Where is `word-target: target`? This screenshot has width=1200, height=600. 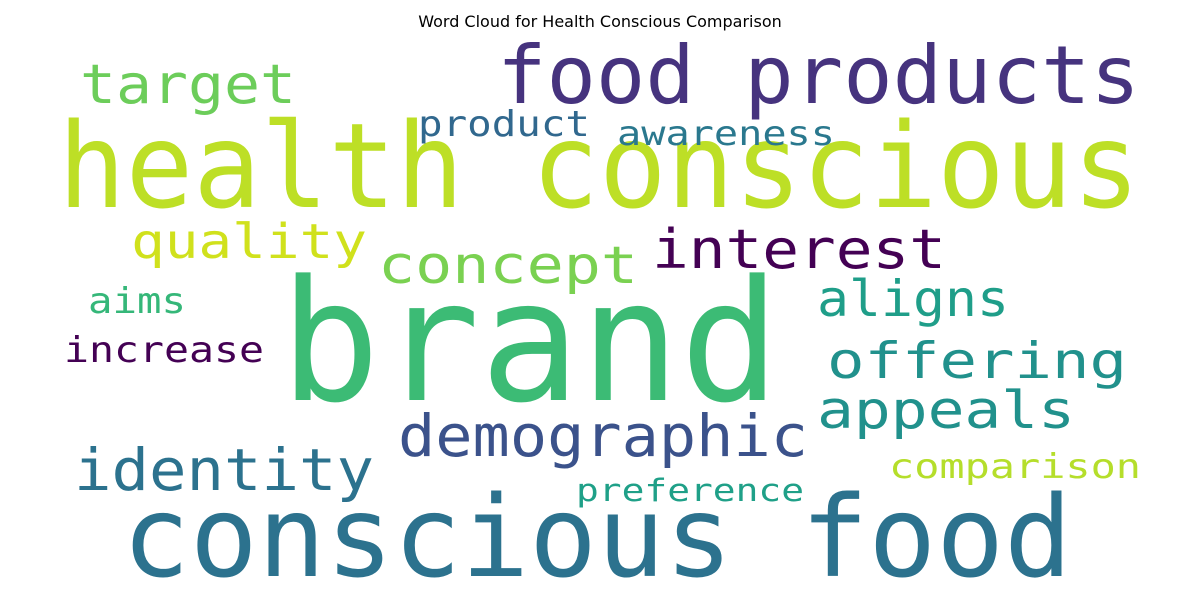 word-target: target is located at coordinates (188, 84).